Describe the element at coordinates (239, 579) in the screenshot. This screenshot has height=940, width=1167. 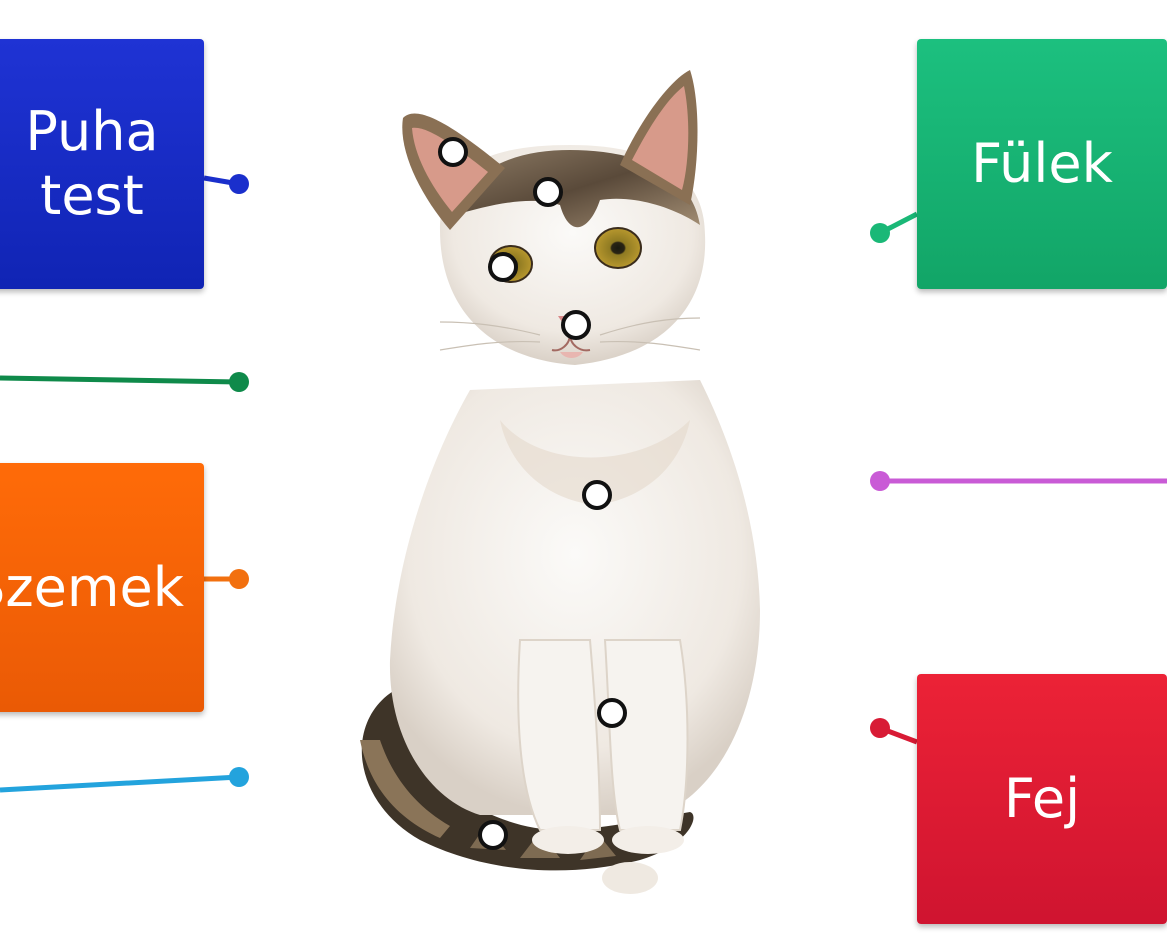
I see `connector-anchor-orange` at that location.